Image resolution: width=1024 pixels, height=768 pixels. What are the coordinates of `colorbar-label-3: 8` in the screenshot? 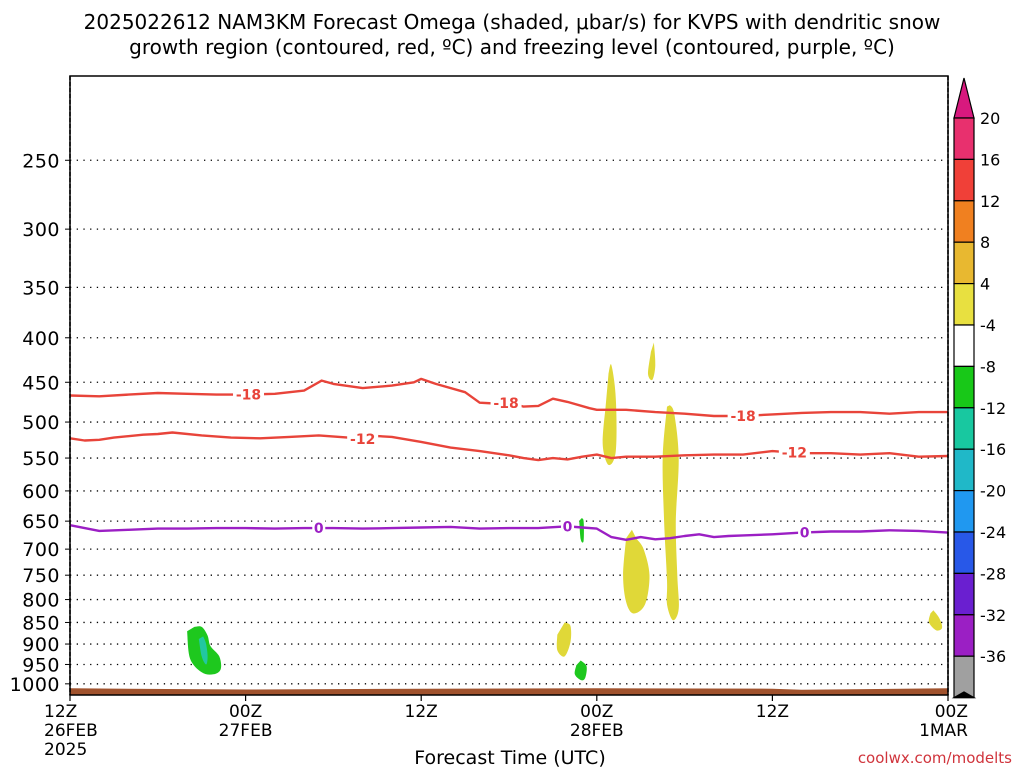 It's located at (985, 242).